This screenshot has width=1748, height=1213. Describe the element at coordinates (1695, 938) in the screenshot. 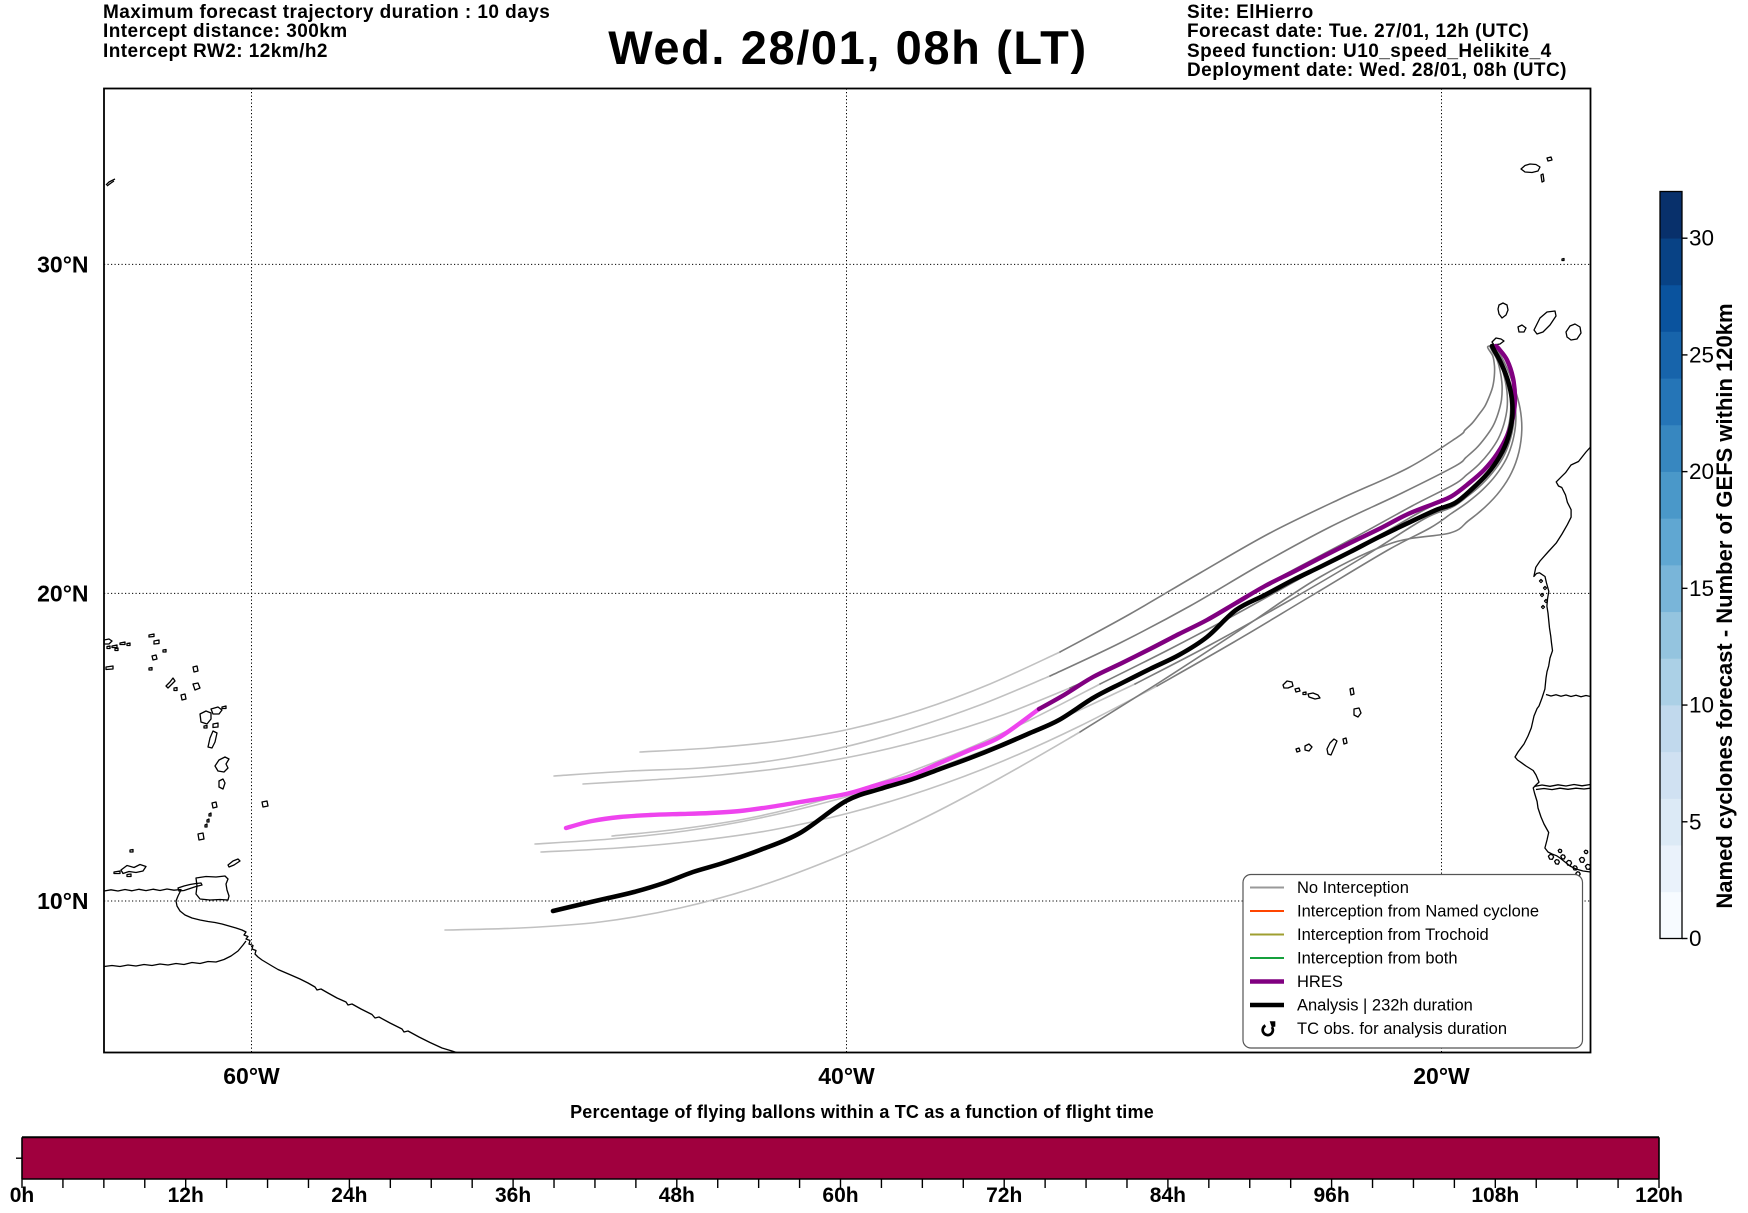

I see `svg-text: 0` at that location.